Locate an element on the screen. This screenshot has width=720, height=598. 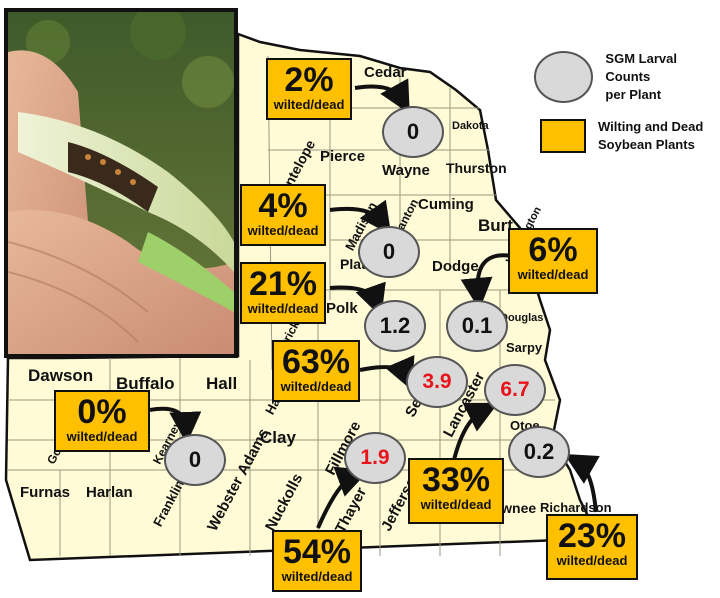
larval-count-cedar: 0 is located at coordinates (413, 132).